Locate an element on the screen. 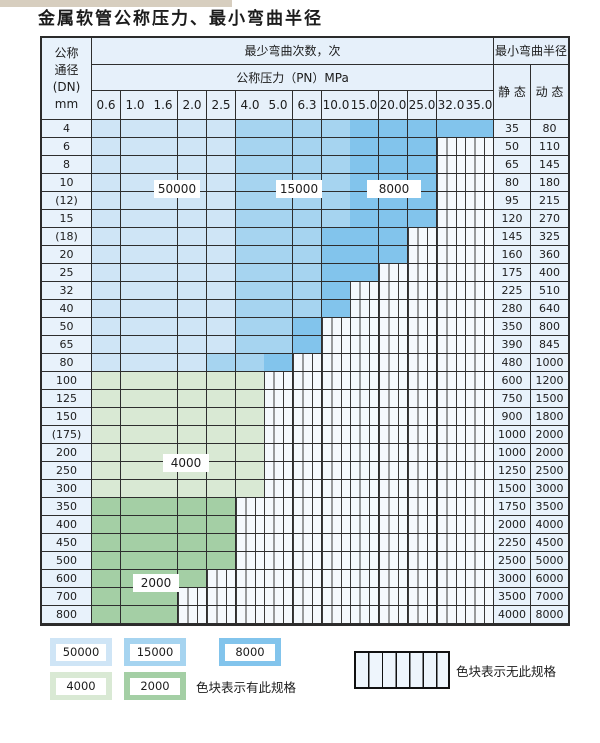 The image size is (600, 743). dn-cell: 4 is located at coordinates (67, 129).